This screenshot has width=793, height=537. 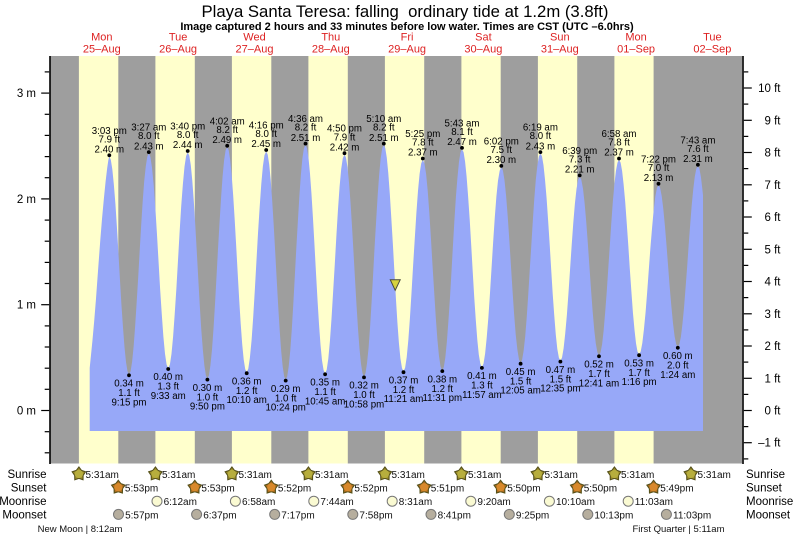 What do you see at coordinates (129, 384) in the screenshot?
I see `svg-text: 0.34 m` at bounding box center [129, 384].